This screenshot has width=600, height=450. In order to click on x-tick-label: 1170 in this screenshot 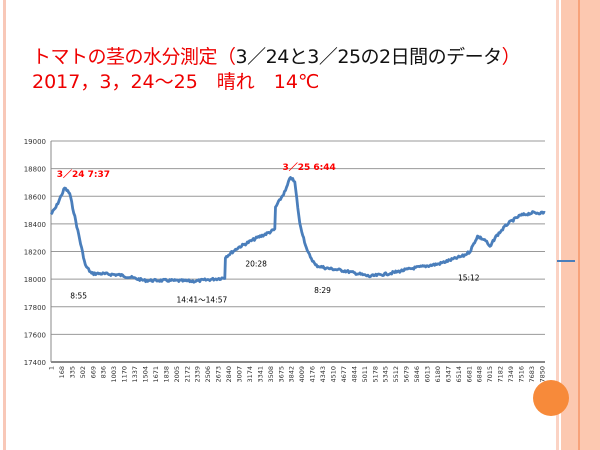, I will do `click(125, 374)`.